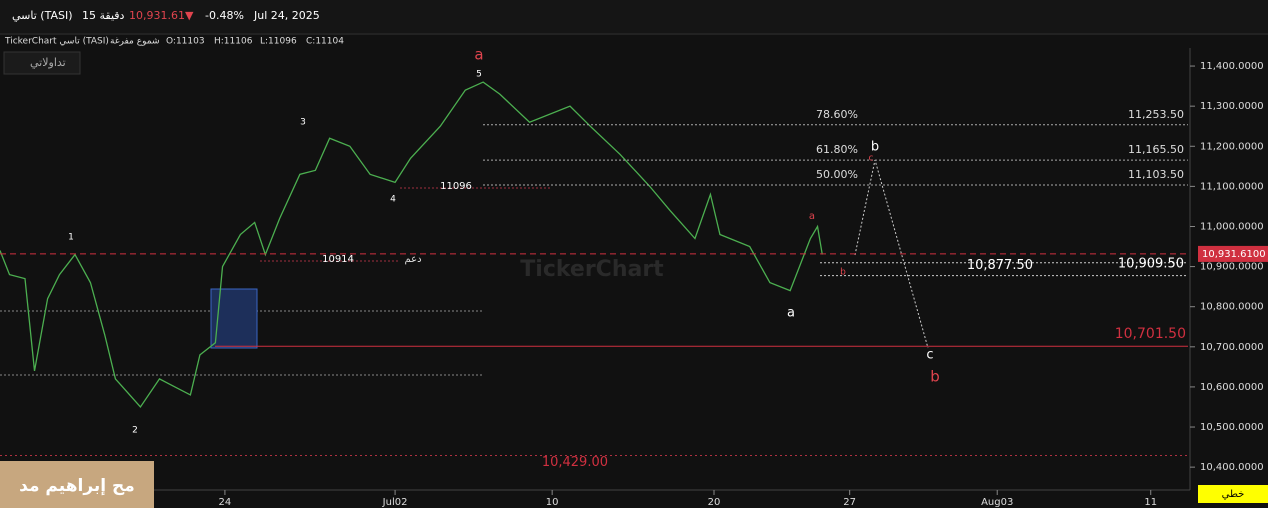 The width and height of the screenshot is (1268, 508). What do you see at coordinates (233, 42) in the screenshot?
I see `high: H:11106` at bounding box center [233, 42].